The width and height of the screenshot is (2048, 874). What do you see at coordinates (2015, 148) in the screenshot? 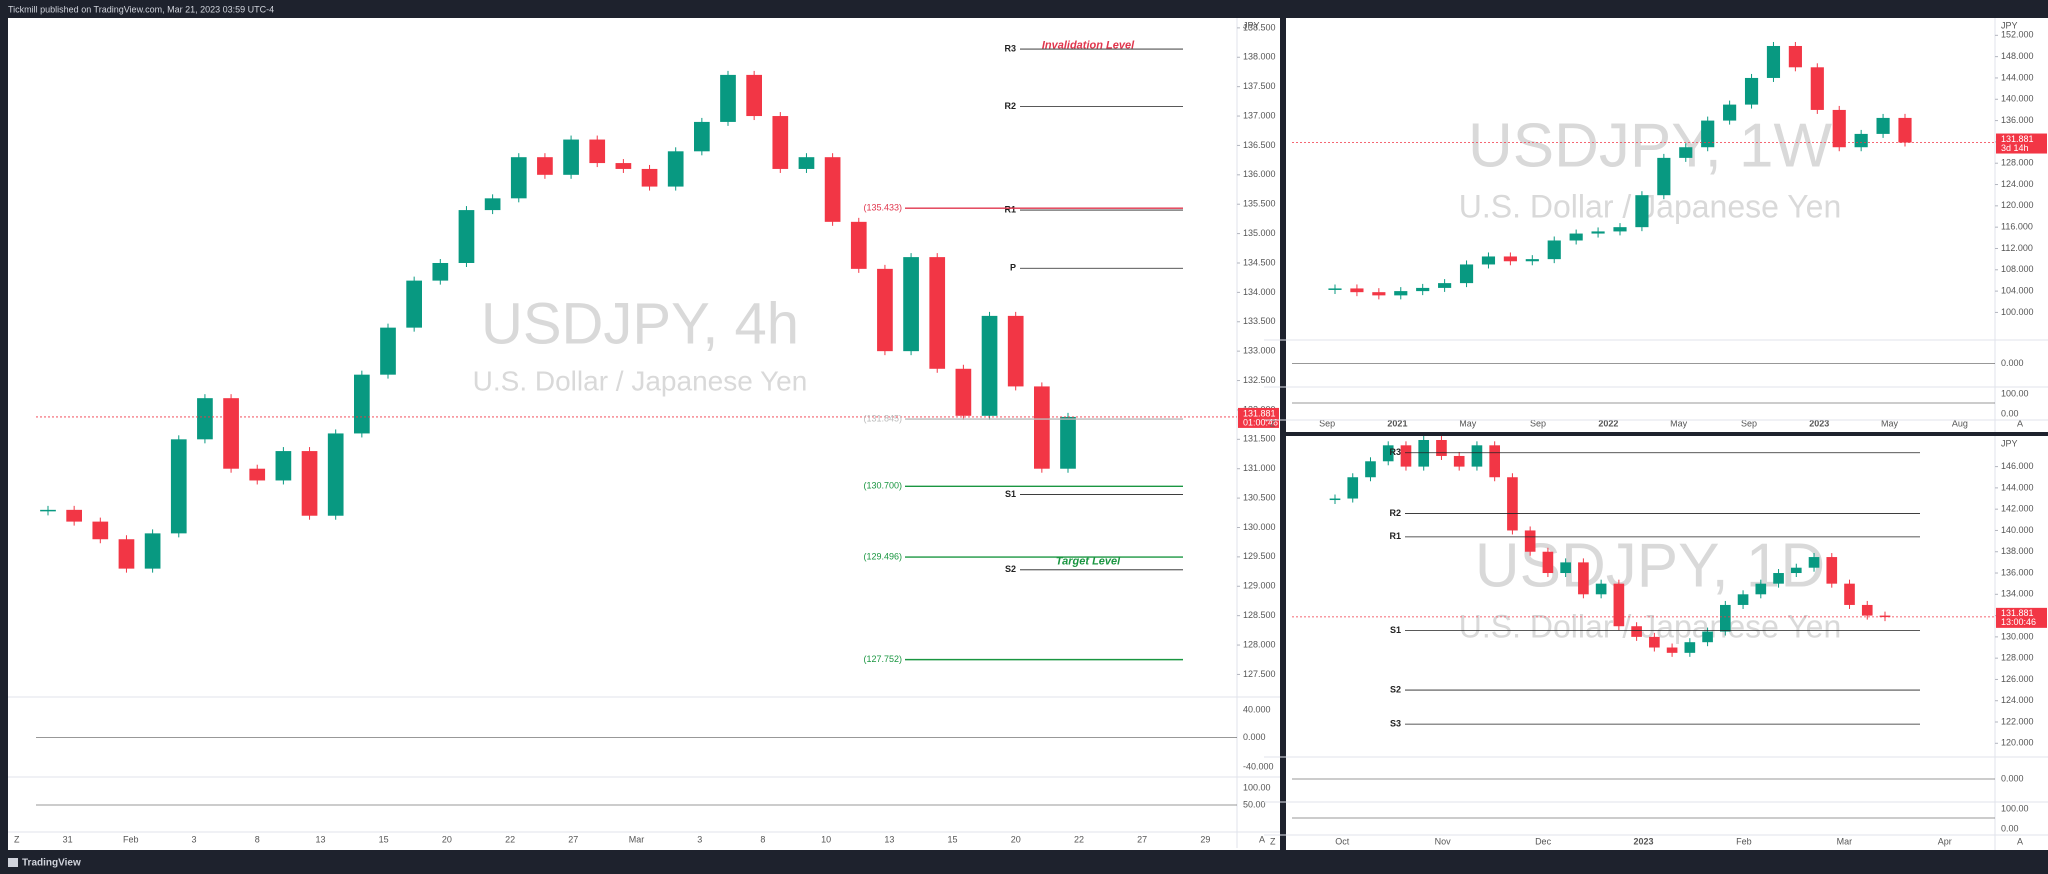
I see `countdown: 3d 14h` at bounding box center [2015, 148].